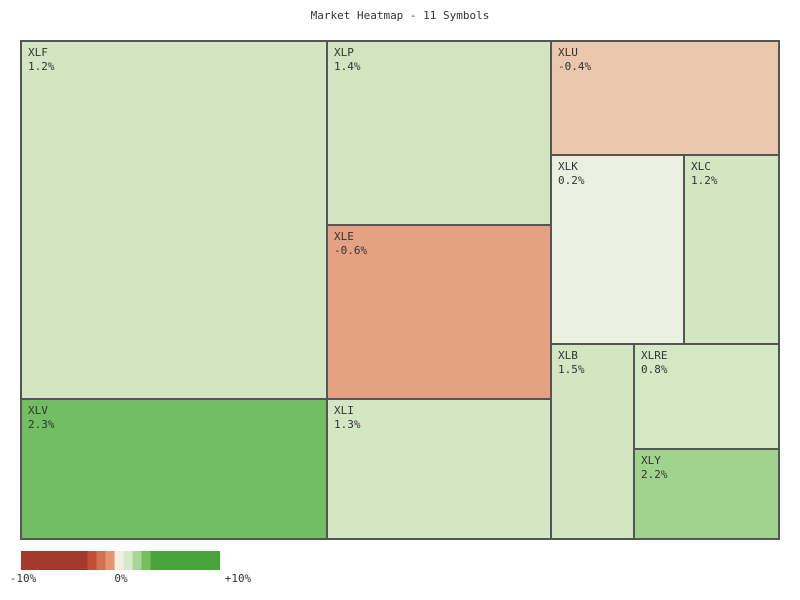 Image resolution: width=800 pixels, height=600 pixels. Describe the element at coordinates (344, 410) in the screenshot. I see `tile-symbol: XLI` at that location.